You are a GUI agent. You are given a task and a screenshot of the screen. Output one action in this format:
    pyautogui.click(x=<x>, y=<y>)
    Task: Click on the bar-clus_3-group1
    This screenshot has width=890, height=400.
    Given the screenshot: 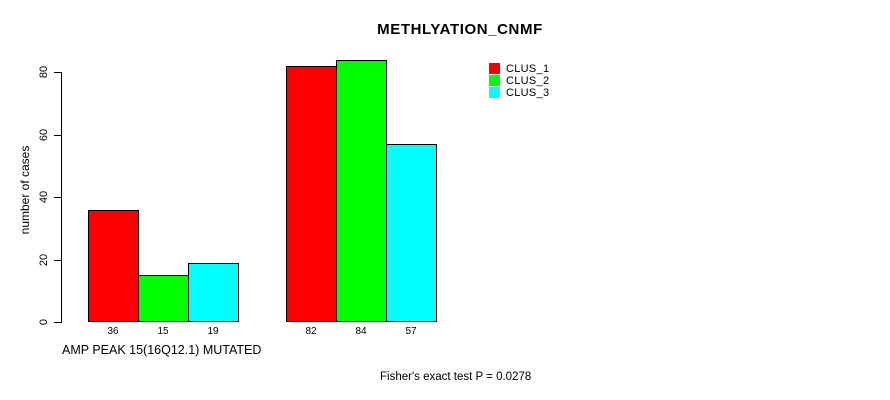 What is the action you would take?
    pyautogui.click(x=213, y=292)
    